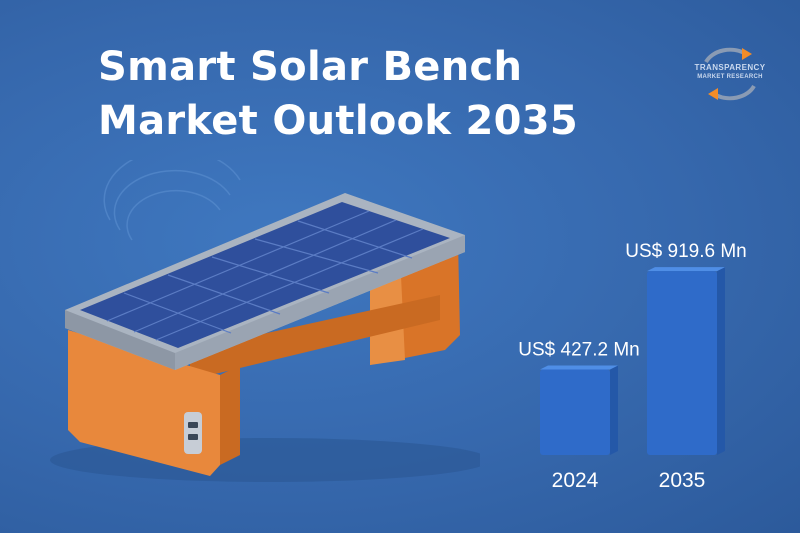 This screenshot has width=800, height=533. What do you see at coordinates (632, 366) in the screenshot?
I see `market-bar-chart: US$ 427.2 Mn 2024 US$ 919.6 Mn 2035` at bounding box center [632, 366].